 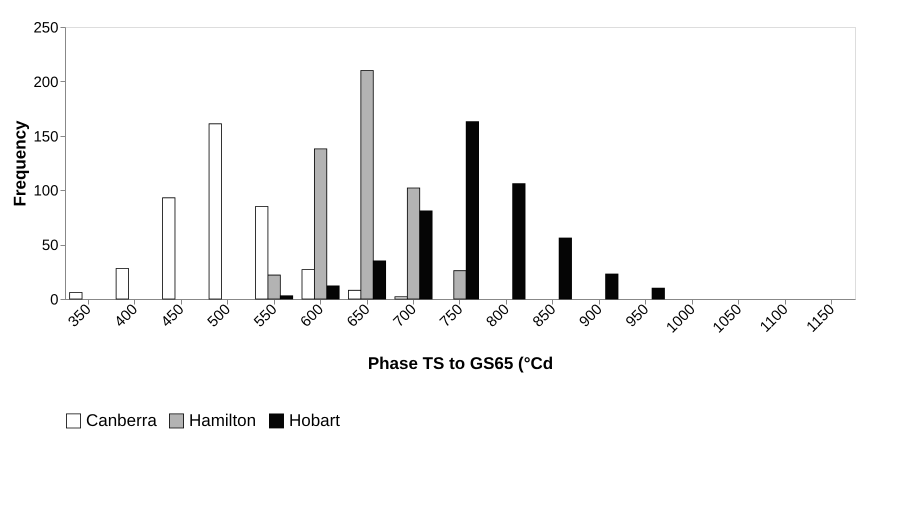 What do you see at coordinates (265, 315) in the screenshot?
I see `x-tick-label: 550` at bounding box center [265, 315].